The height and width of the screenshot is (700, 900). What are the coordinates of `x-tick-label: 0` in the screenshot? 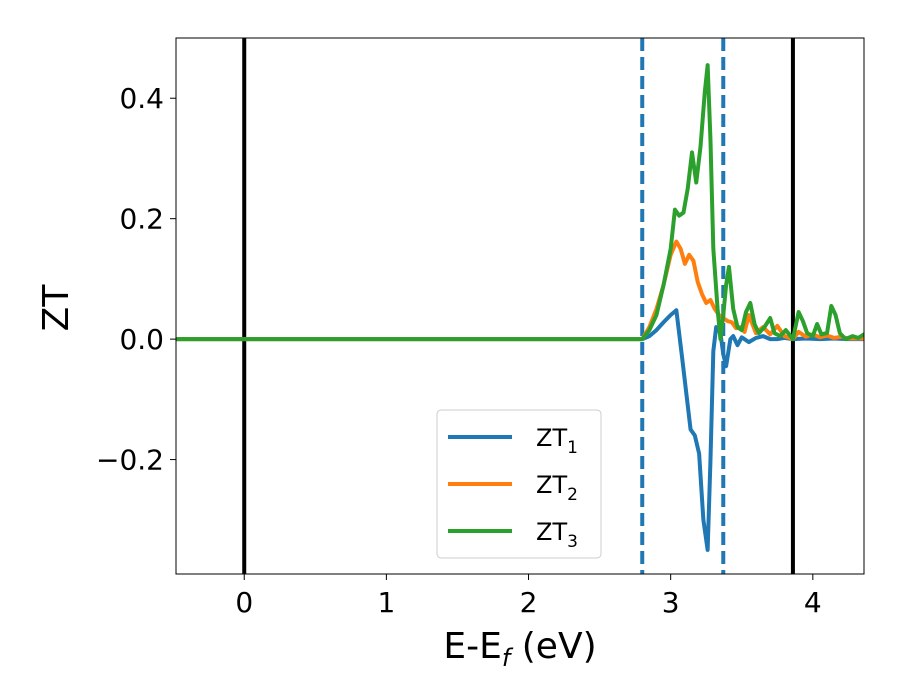 It's located at (244, 602).